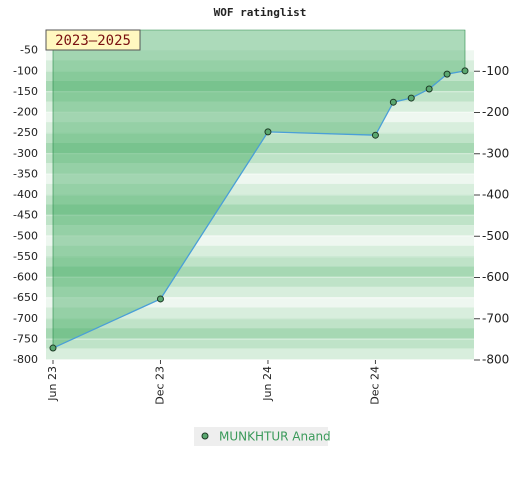 Image resolution: width=520 pixels, height=480 pixels. Describe the element at coordinates (495, 236) in the screenshot. I see `y2-tick-label: -500` at that location.